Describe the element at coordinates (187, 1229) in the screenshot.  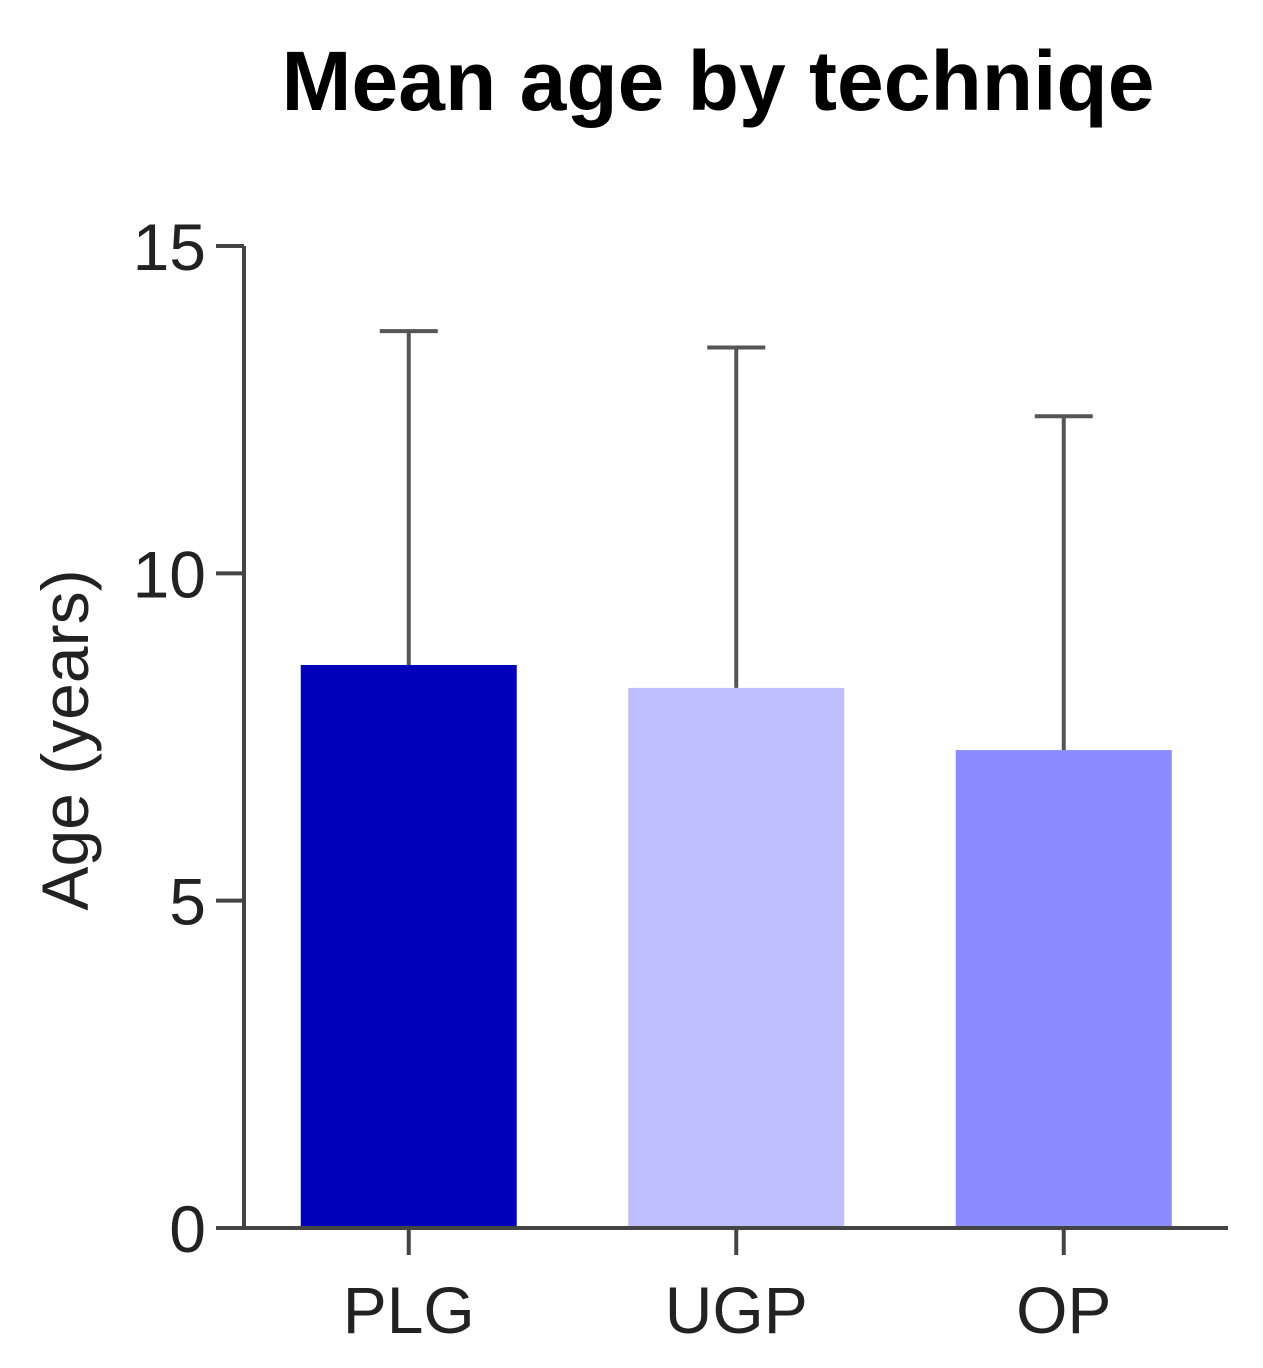
I see `y-tick-label-0: 0` at that location.